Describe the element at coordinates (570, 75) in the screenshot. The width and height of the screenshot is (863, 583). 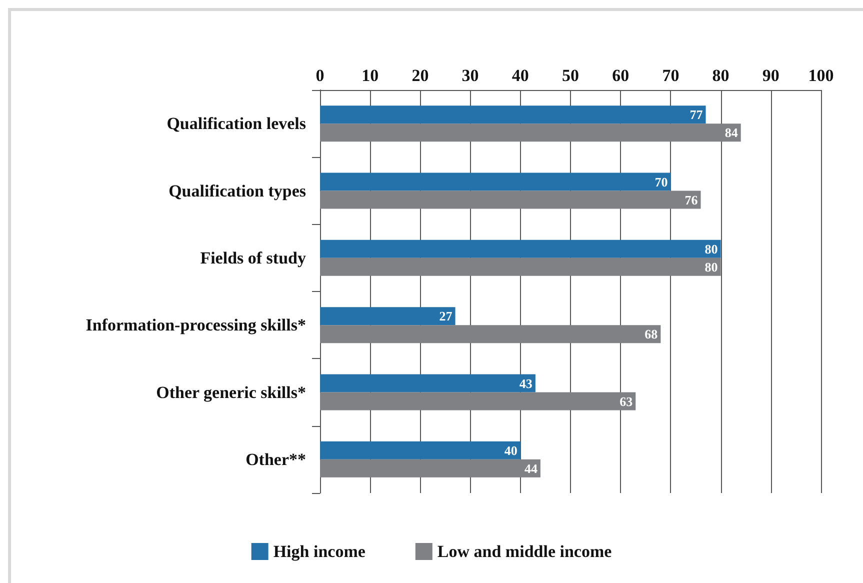
I see `x-tick-label: 50` at that location.